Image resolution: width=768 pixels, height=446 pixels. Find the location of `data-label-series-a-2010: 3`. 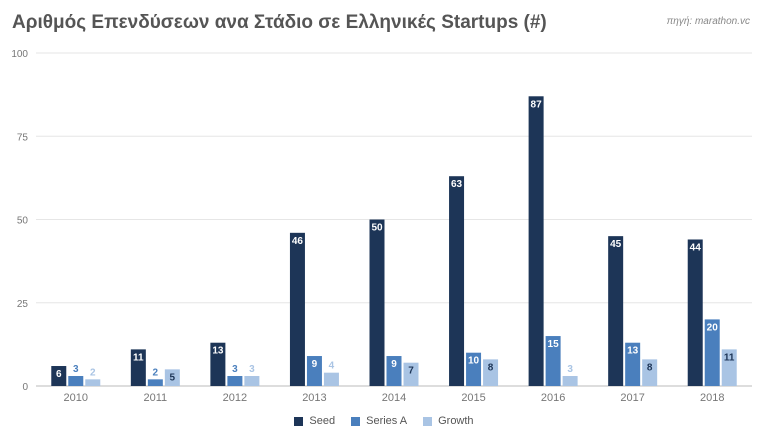

data-label-series-a-2010: 3 is located at coordinates (76, 369).